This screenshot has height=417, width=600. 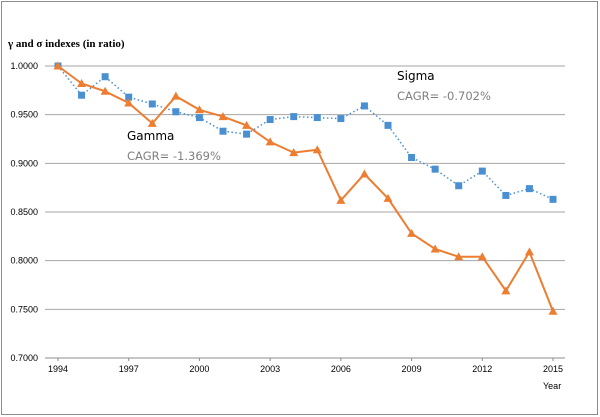 I want to click on annotation-sigma-name: Sigma, so click(x=416, y=76).